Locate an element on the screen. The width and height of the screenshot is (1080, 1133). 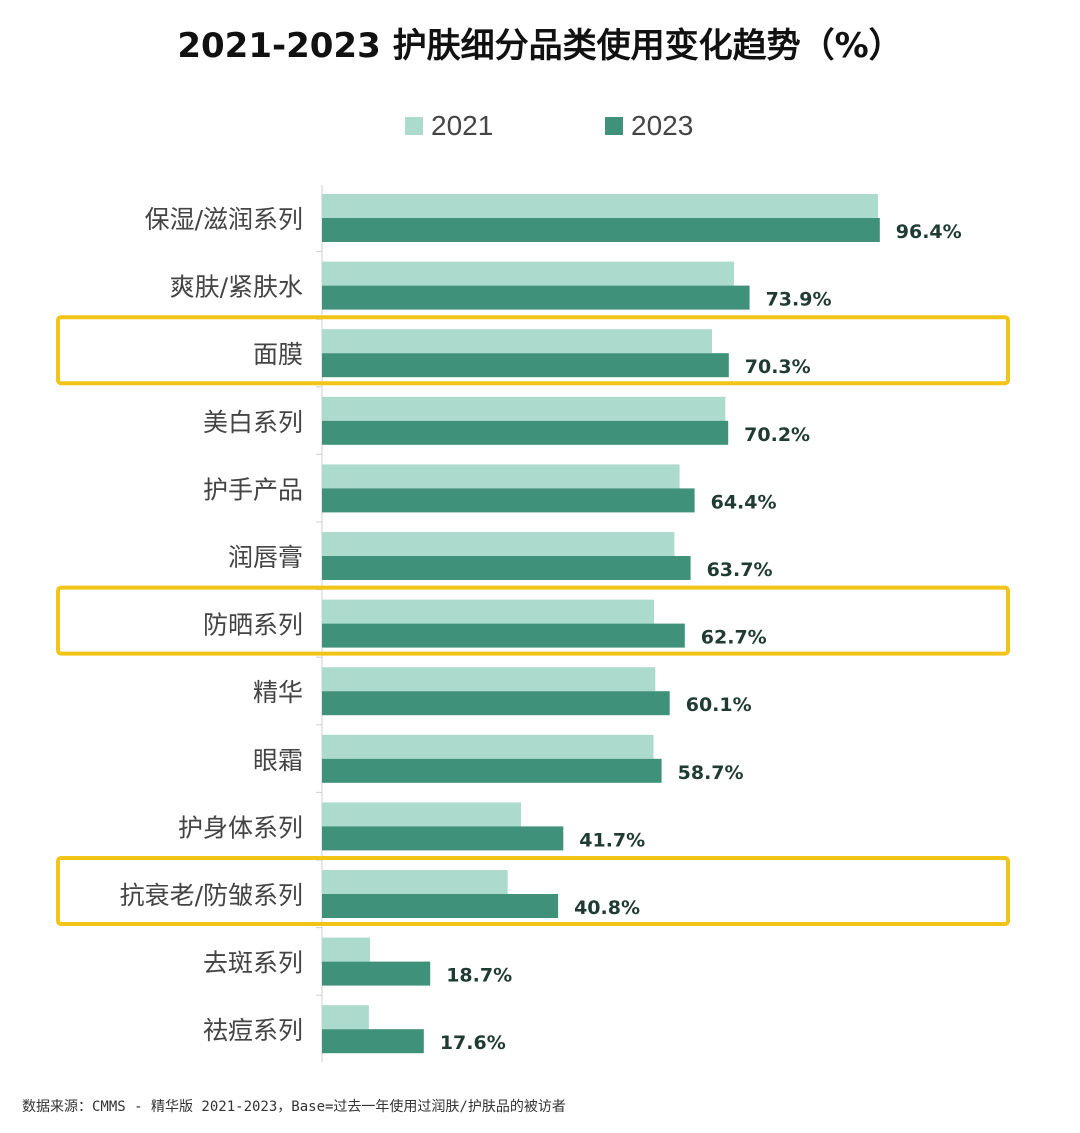
data-label: 60.1% is located at coordinates (719, 705).